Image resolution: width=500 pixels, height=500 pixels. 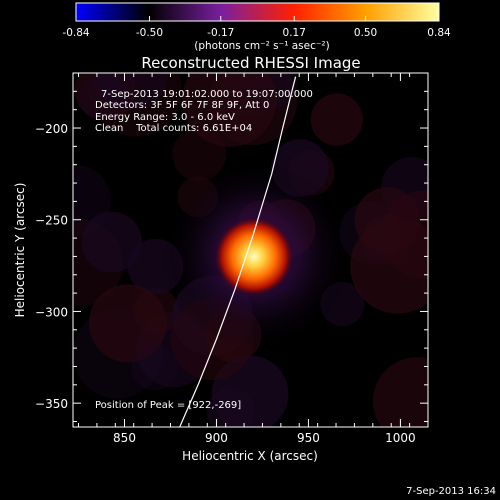 What do you see at coordinates (51, 266) in the screenshot?
I see `y-tick-labels: −200 −250 −300 −350` at bounding box center [51, 266].